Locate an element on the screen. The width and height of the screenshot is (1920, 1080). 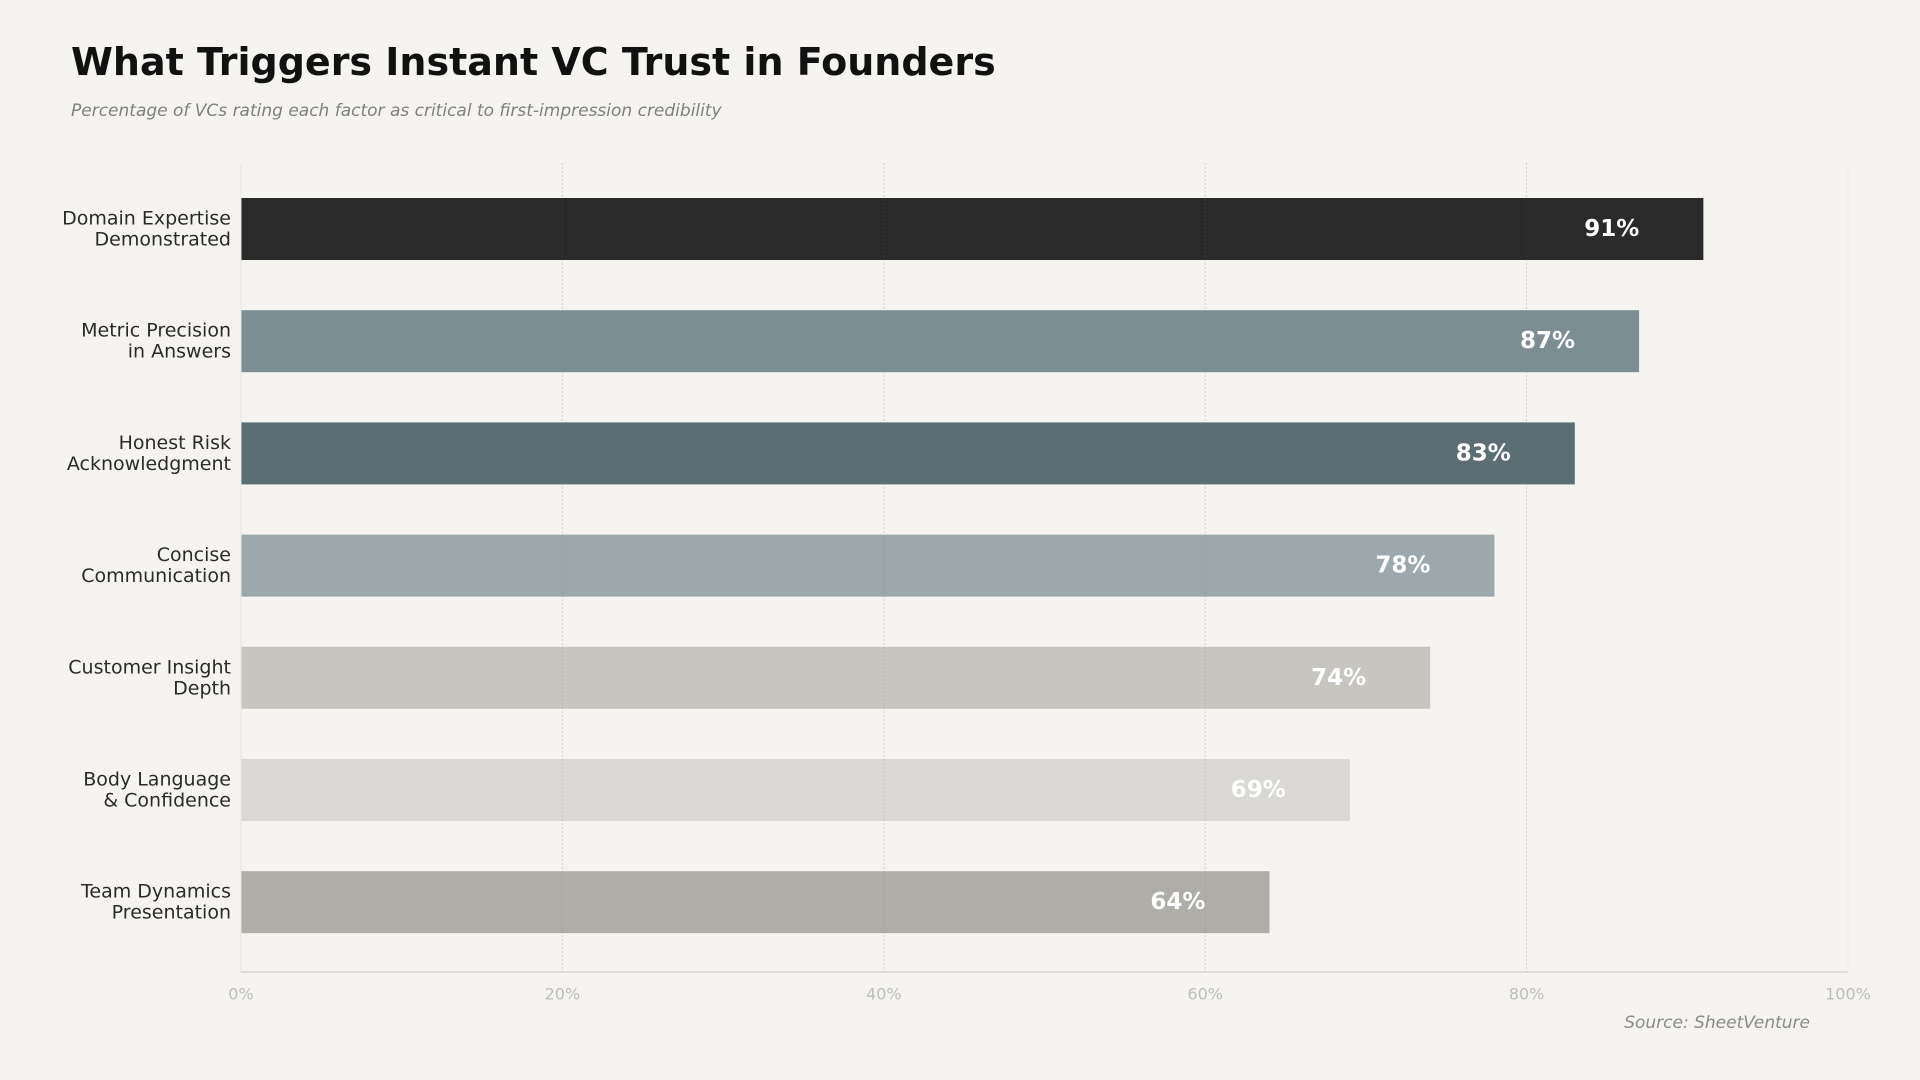
value-label-2: 83% is located at coordinates (1483, 453).